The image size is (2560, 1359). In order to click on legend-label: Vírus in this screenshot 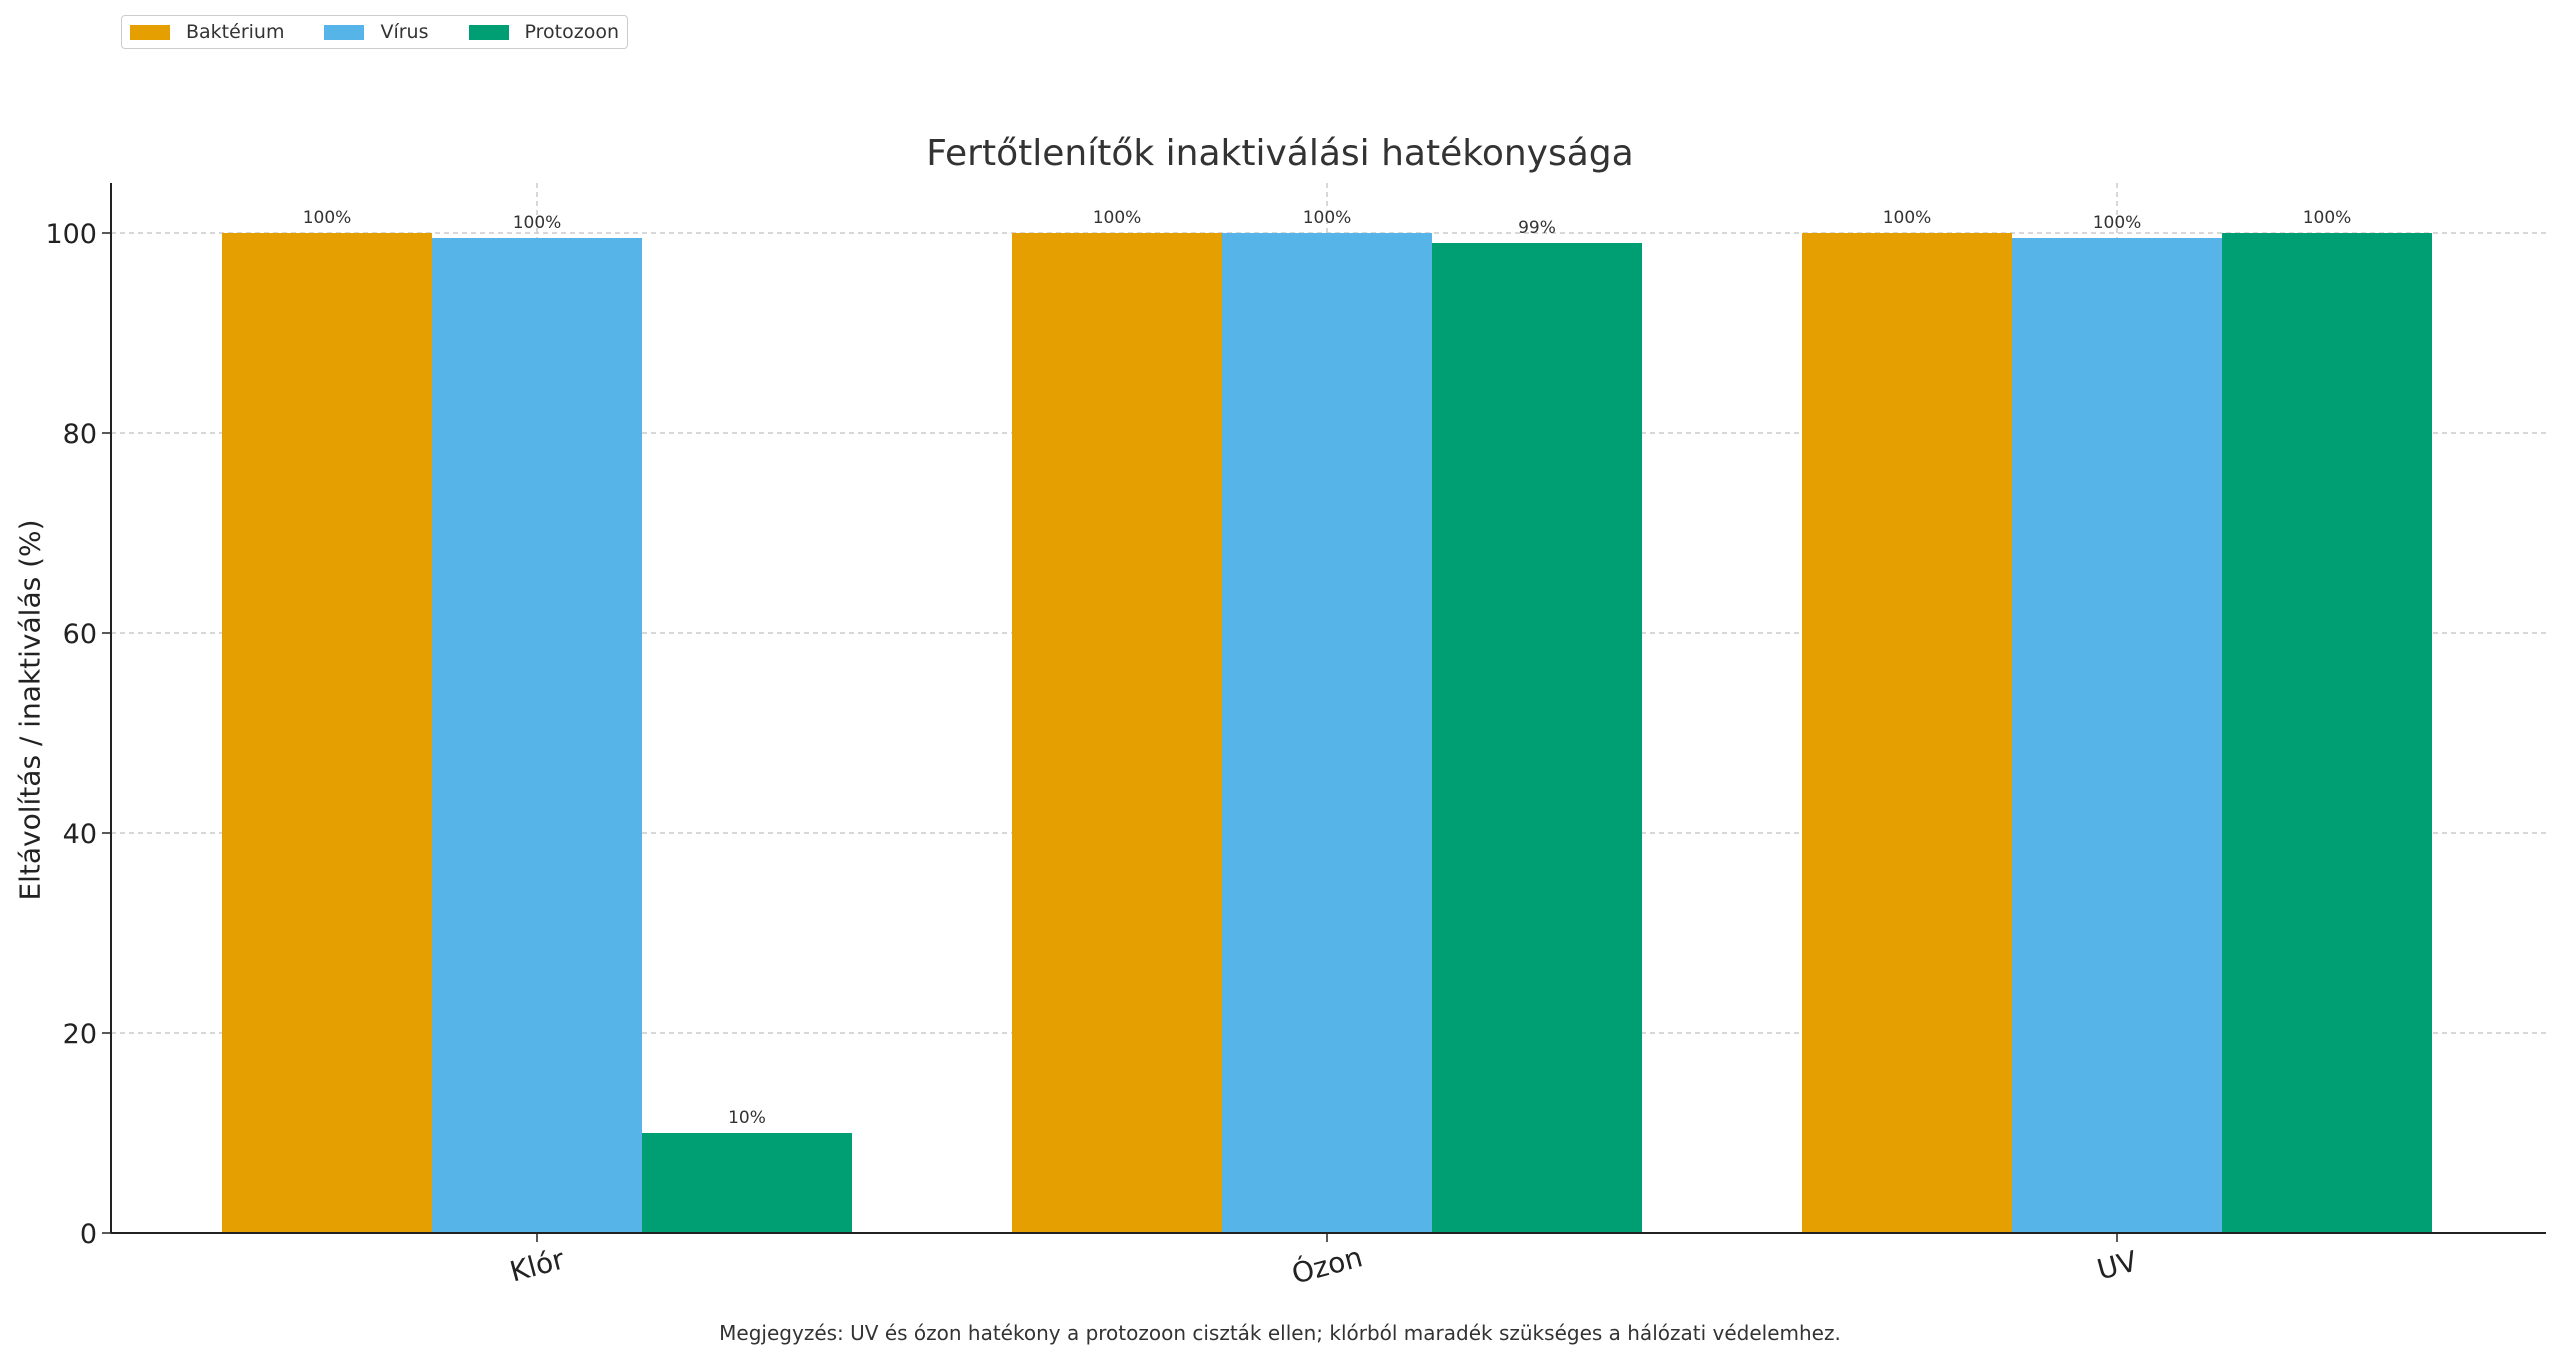, I will do `click(404, 32)`.